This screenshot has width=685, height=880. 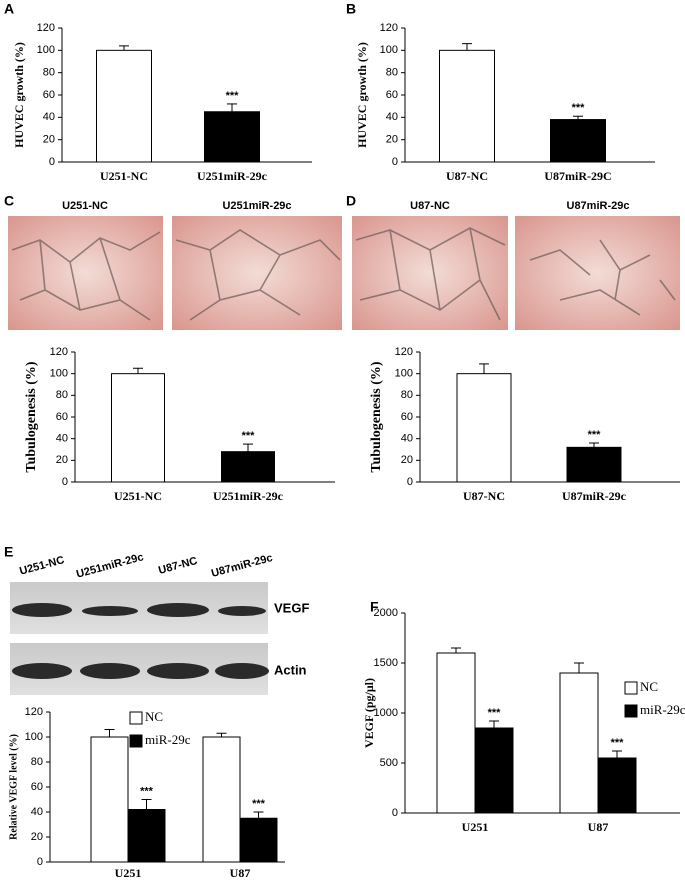 I want to click on x-tick-label: U251, so click(x=475, y=827).